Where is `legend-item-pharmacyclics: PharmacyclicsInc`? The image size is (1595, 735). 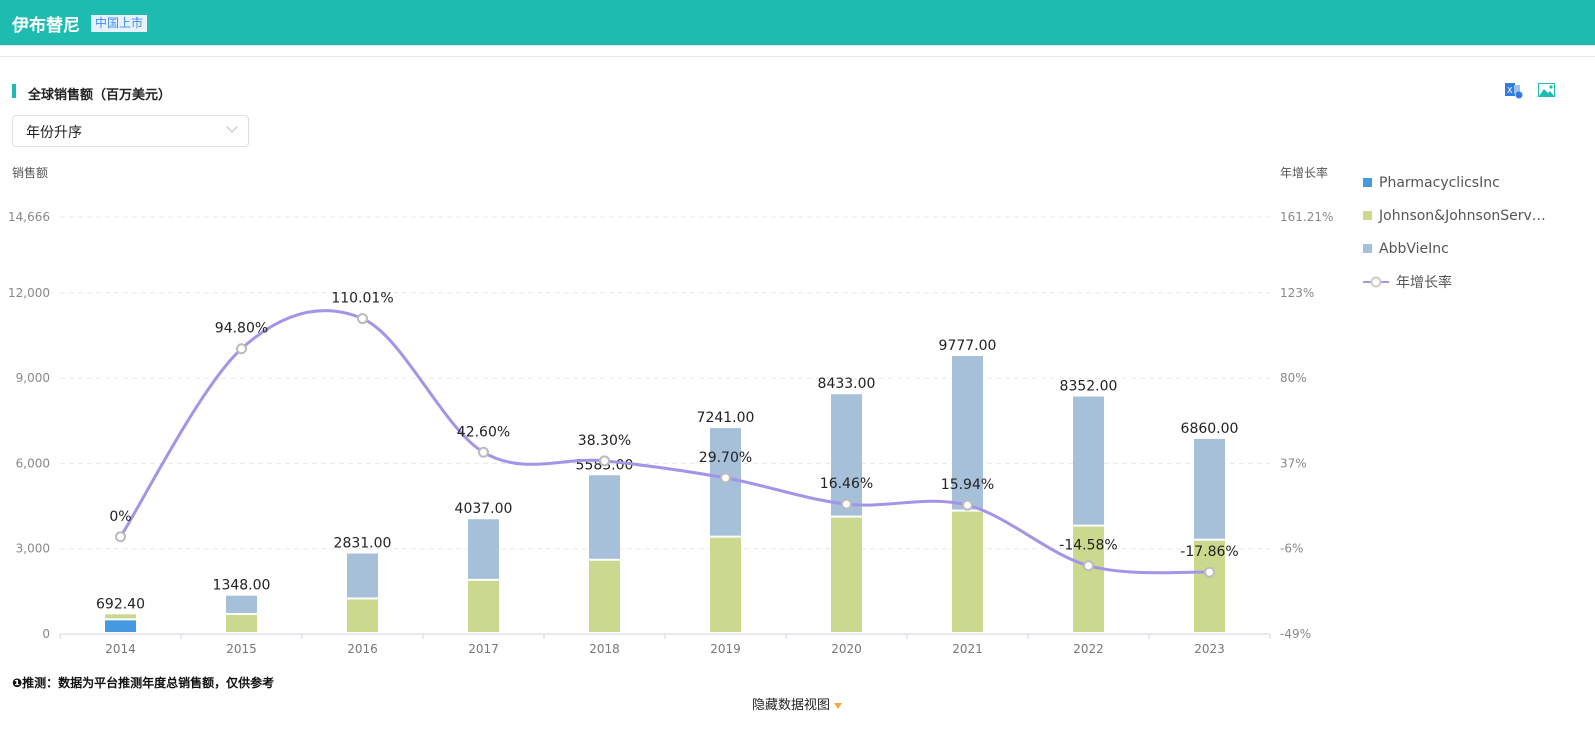
legend-item-pharmacyclics: PharmacyclicsInc is located at coordinates (1454, 182).